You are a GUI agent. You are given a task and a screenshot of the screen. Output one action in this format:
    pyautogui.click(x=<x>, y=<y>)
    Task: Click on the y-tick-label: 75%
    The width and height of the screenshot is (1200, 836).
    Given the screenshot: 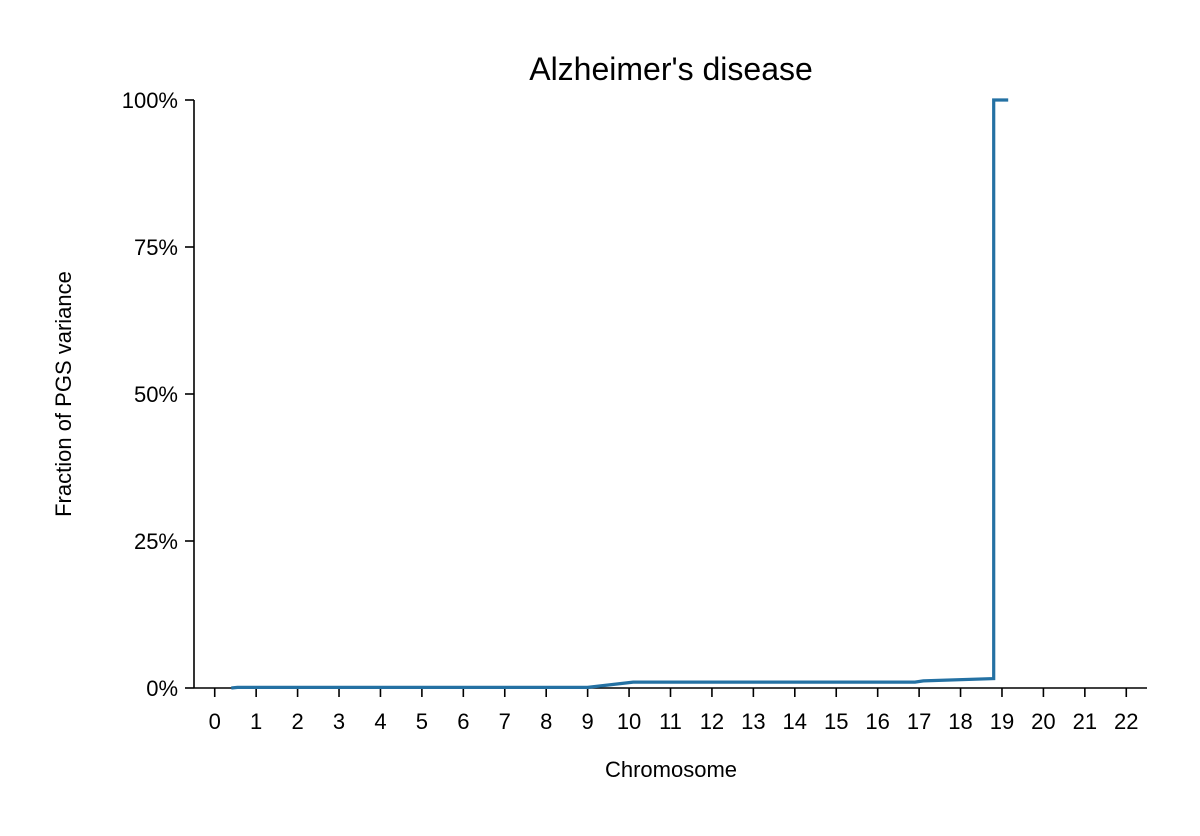 What is the action you would take?
    pyautogui.click(x=156, y=247)
    